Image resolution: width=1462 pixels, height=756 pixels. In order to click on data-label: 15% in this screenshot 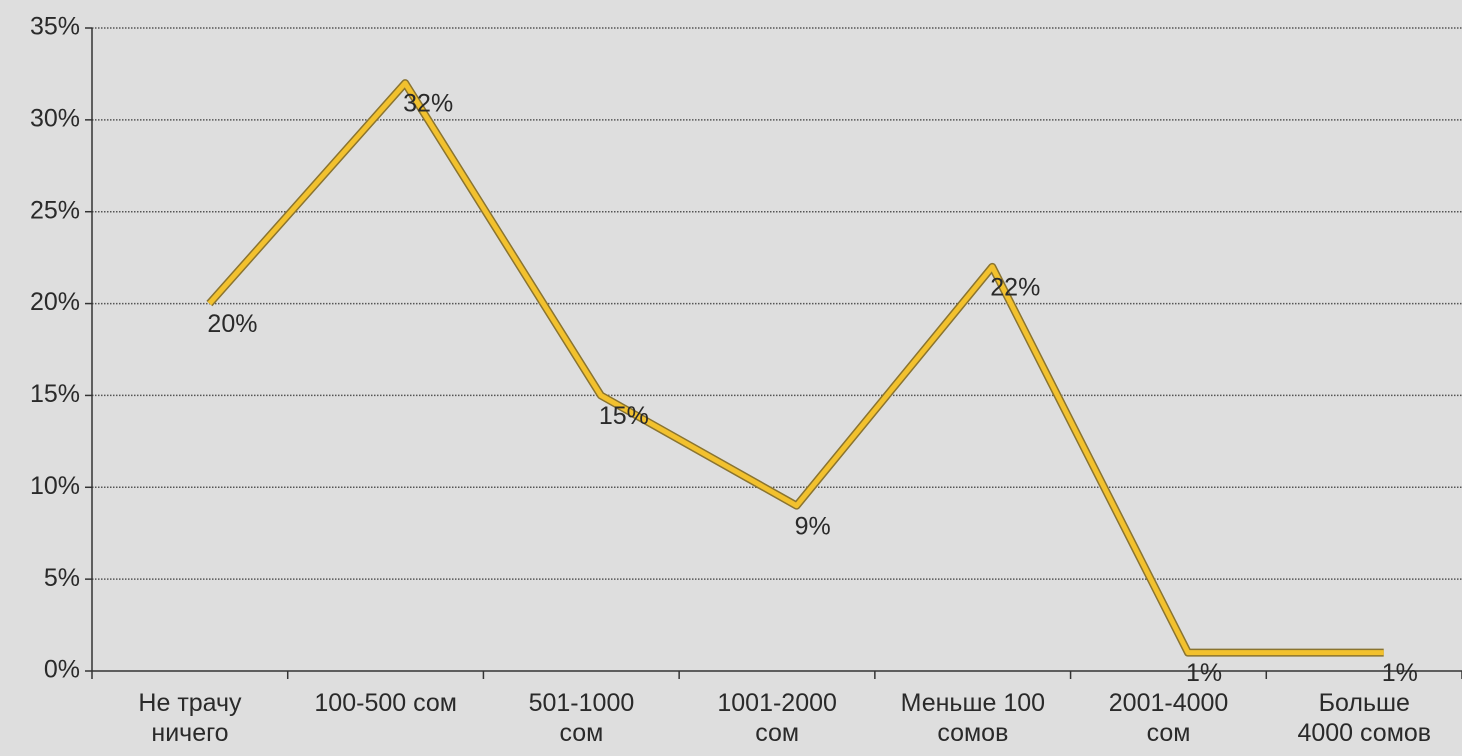, I will do `click(624, 416)`.